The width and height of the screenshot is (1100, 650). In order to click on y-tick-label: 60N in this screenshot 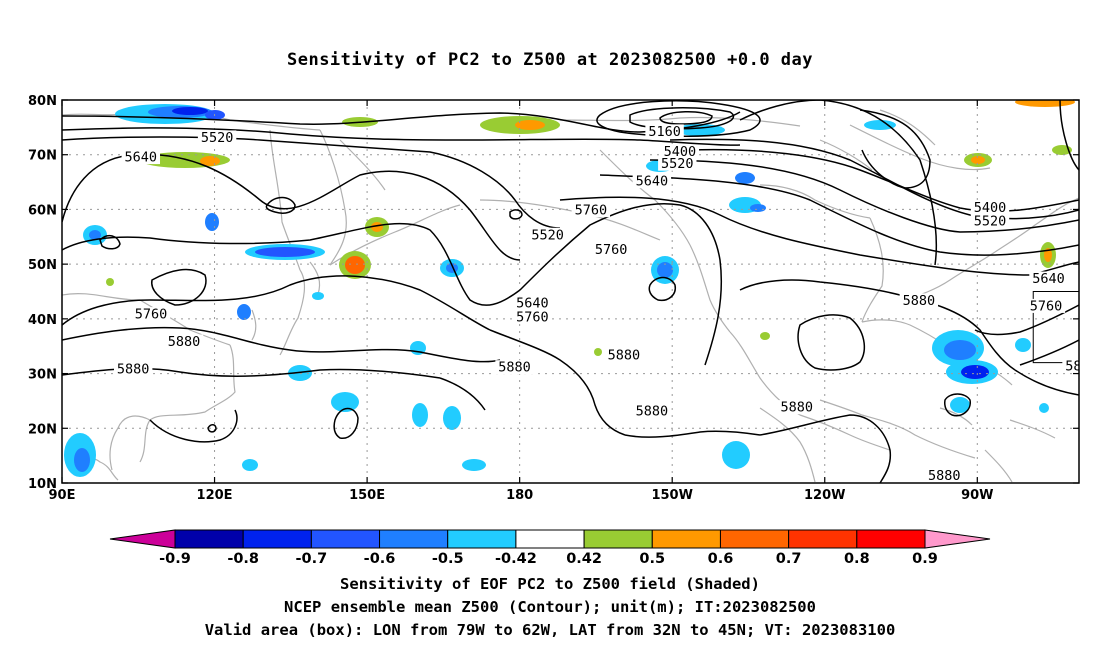, I will do `click(42, 210)`.